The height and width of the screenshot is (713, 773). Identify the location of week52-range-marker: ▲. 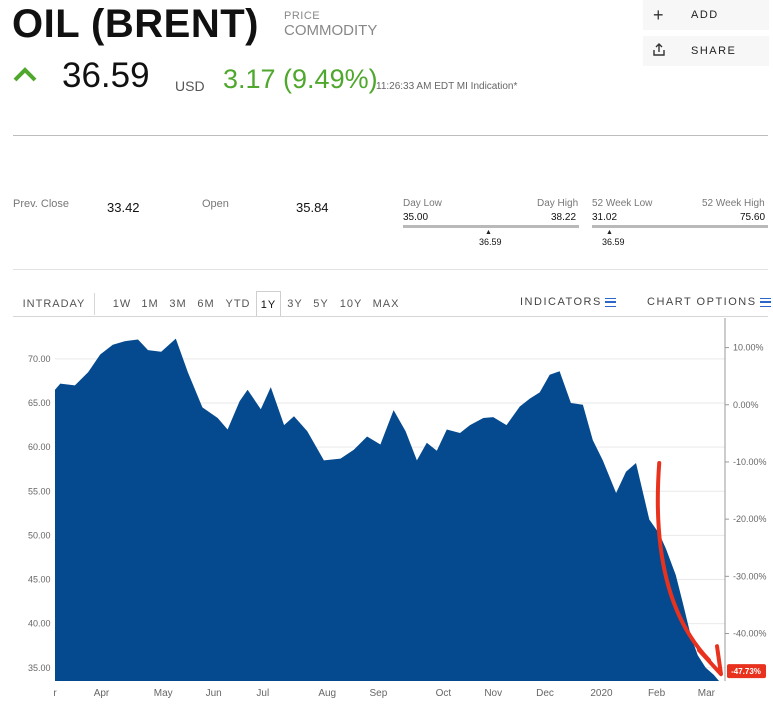
(609, 232).